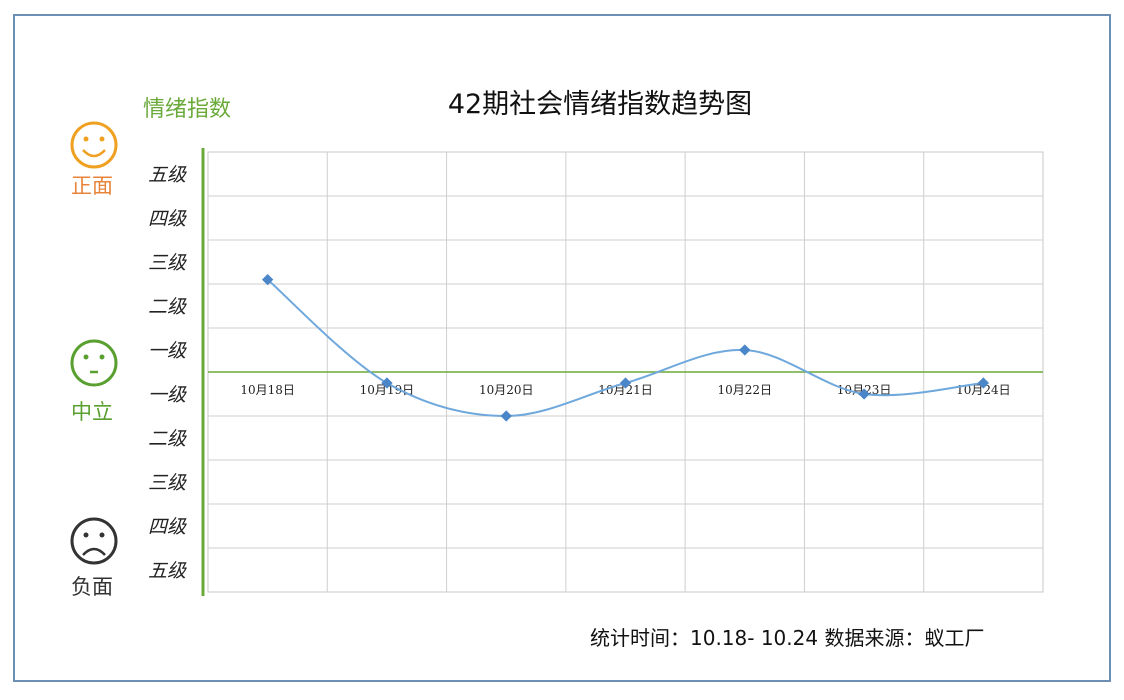 This screenshot has height=700, width=1124. Describe the element at coordinates (267, 390) in the screenshot. I see `x-tick-label: 10月18日` at that location.